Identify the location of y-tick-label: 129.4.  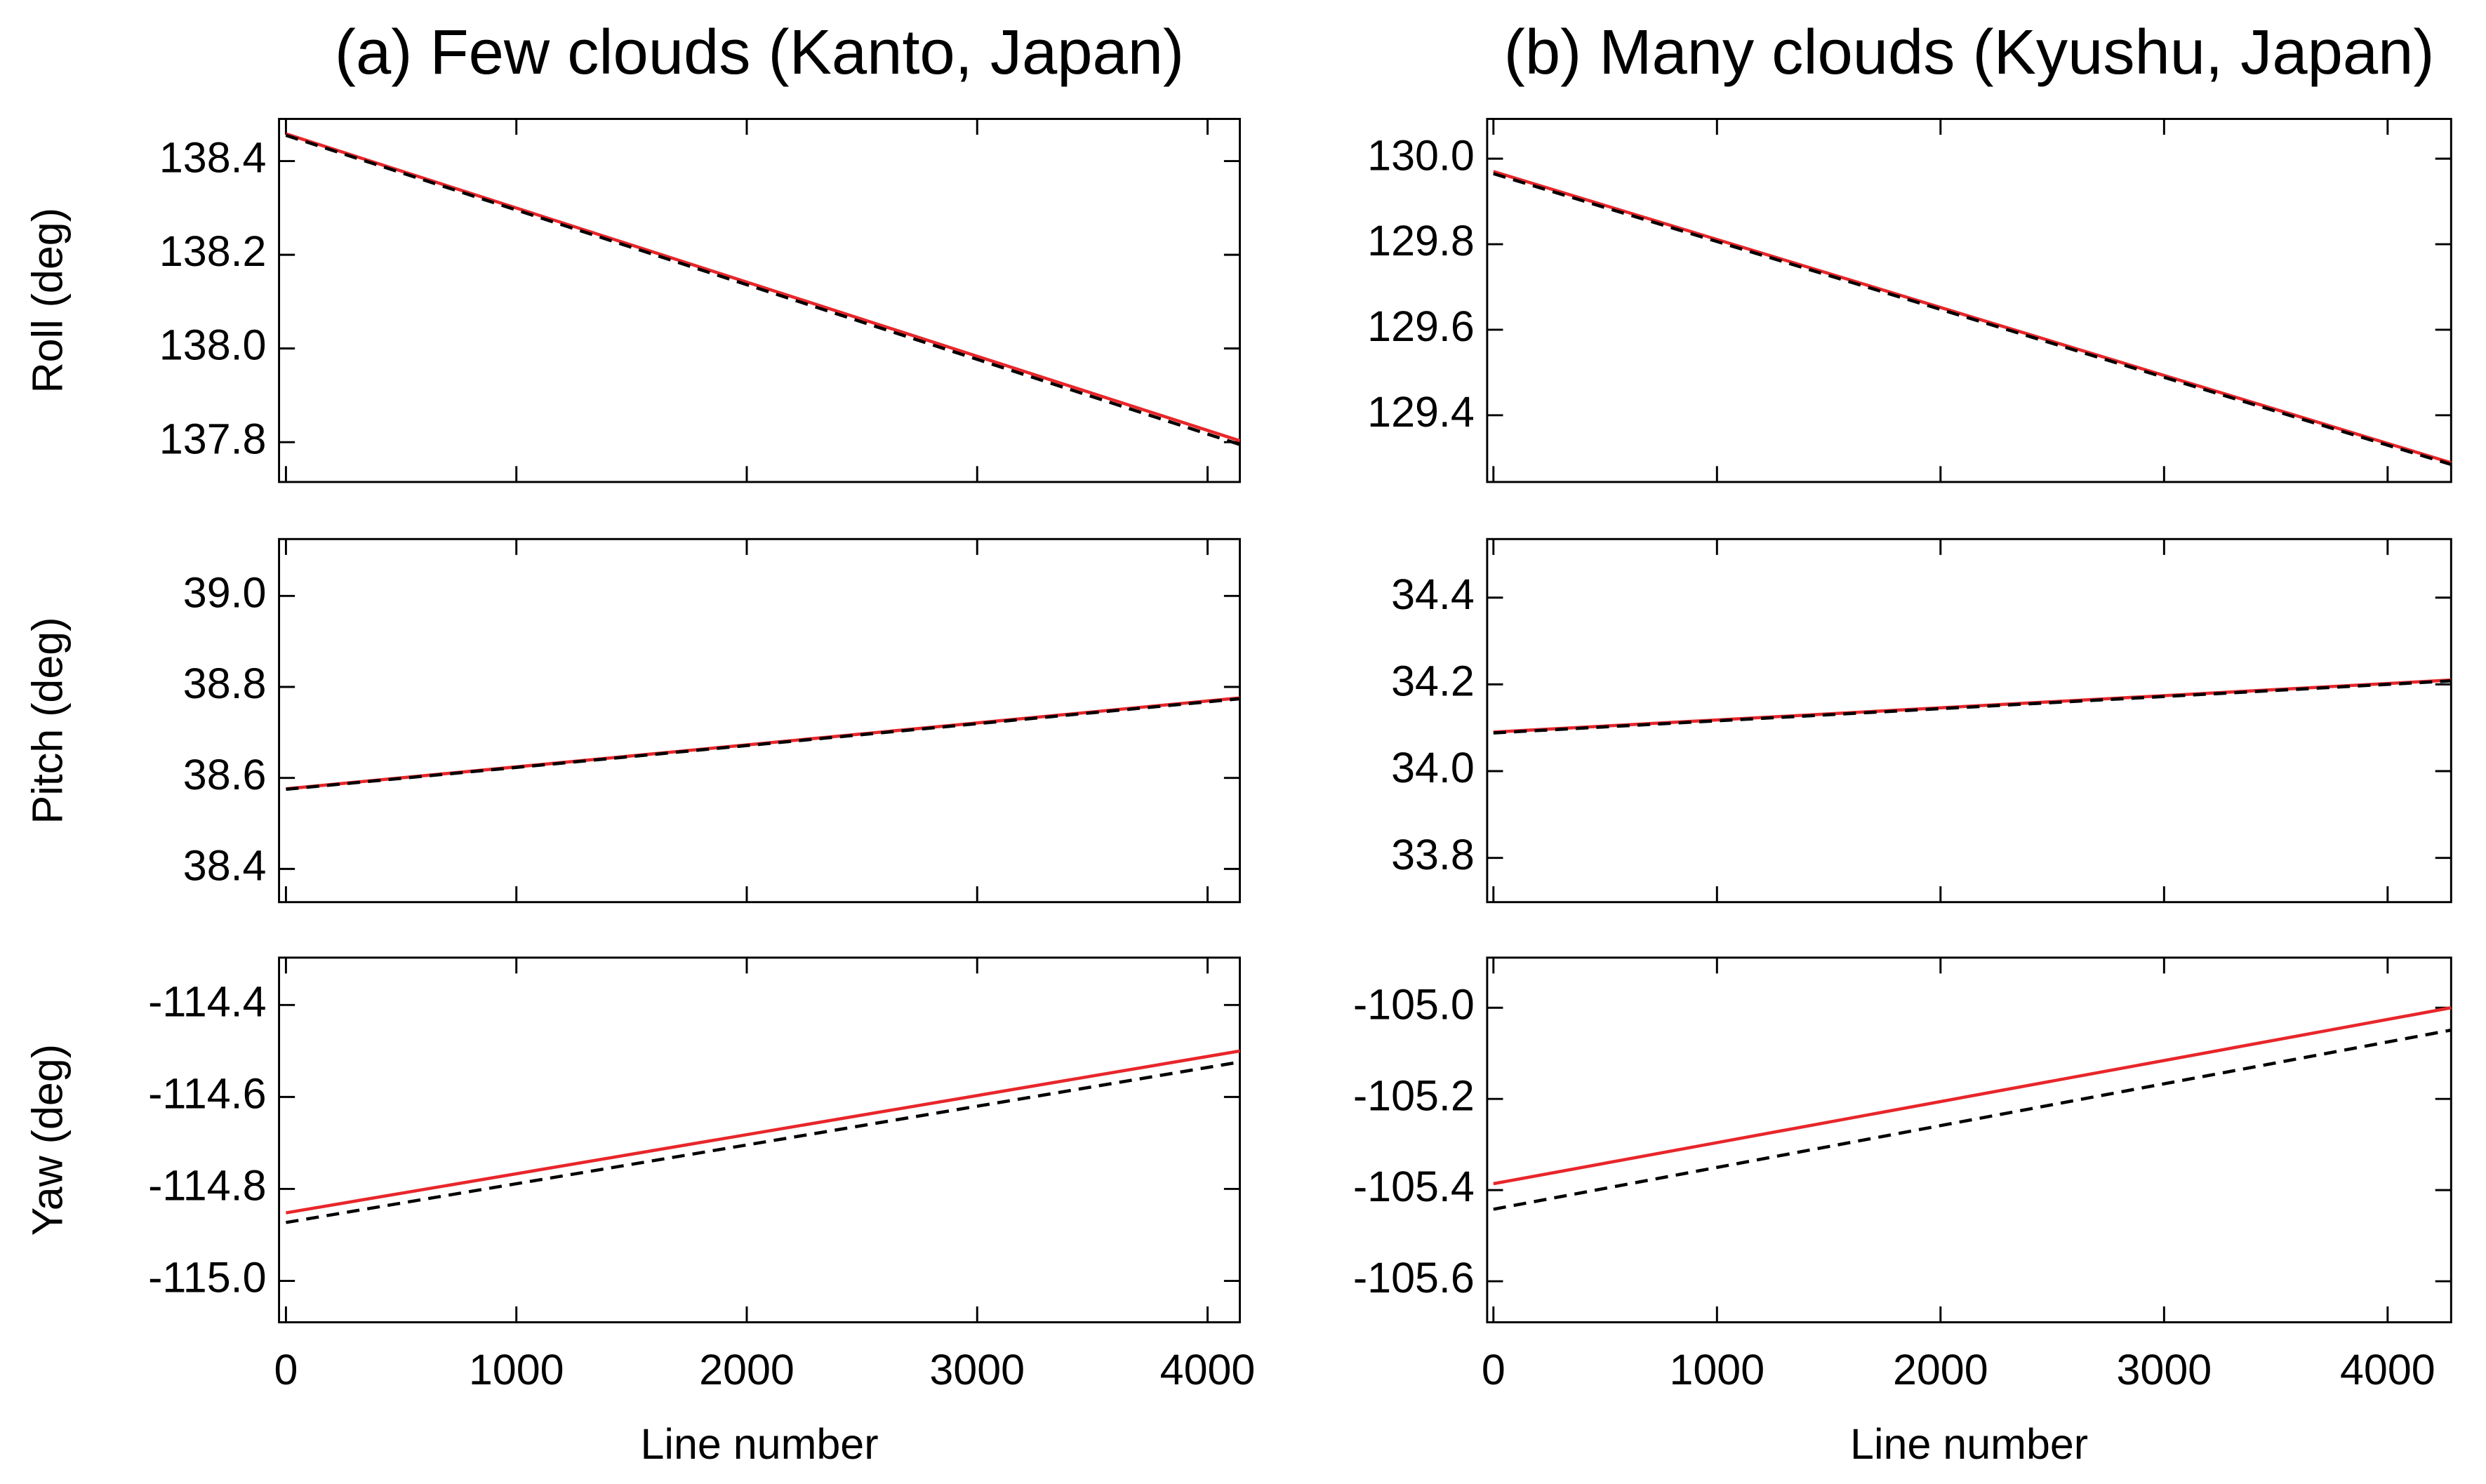
(1421, 412).